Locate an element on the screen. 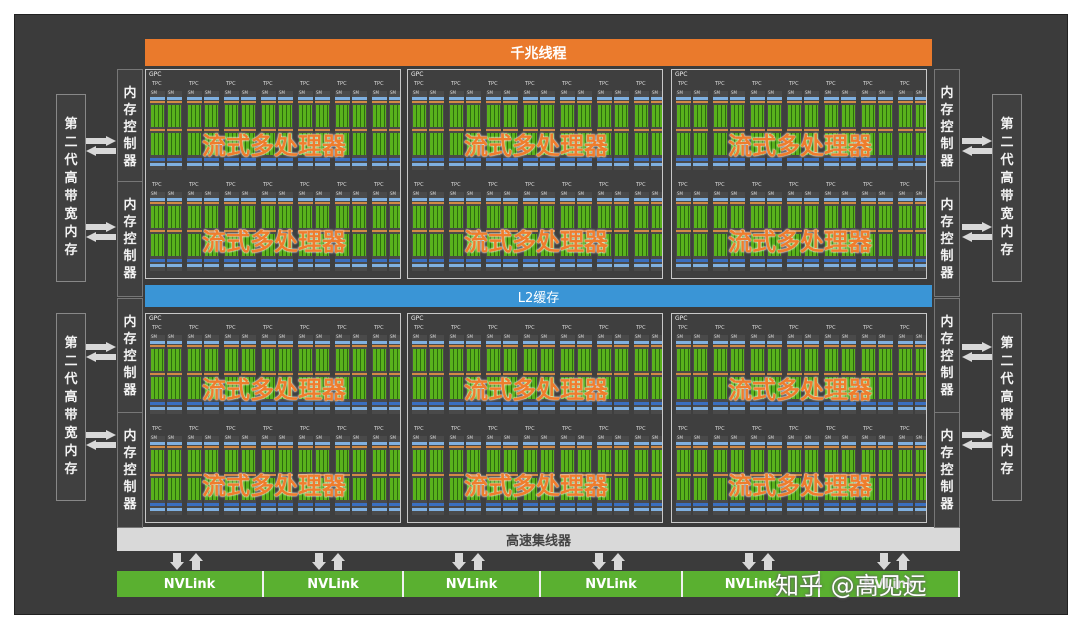 The height and width of the screenshot is (627, 1080). char: 第 is located at coordinates (1007, 124).